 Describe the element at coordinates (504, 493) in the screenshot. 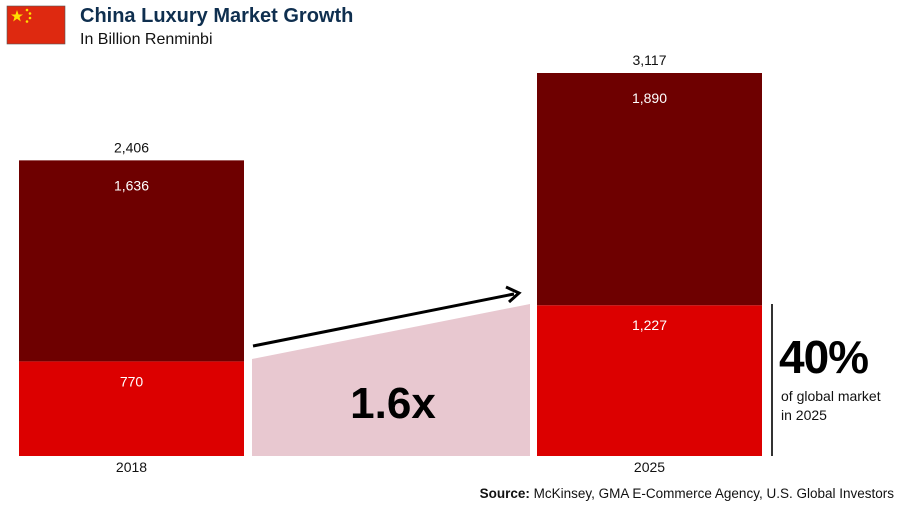

I see `source-label: Source:` at that location.